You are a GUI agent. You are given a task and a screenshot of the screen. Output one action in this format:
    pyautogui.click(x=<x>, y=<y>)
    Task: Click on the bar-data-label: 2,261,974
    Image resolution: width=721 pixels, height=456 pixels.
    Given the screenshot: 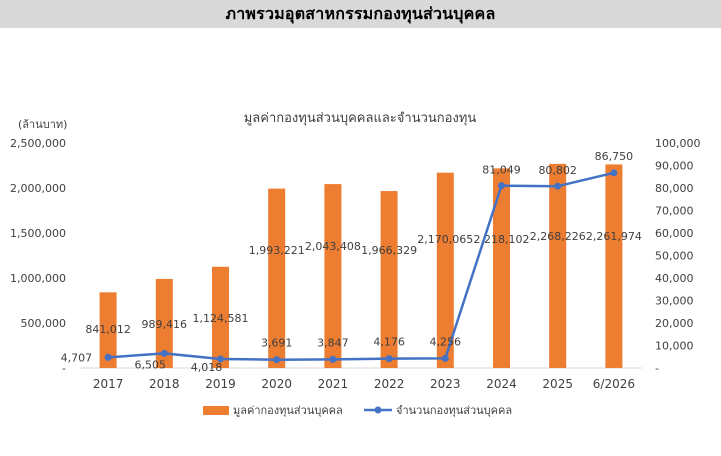 What is the action you would take?
    pyautogui.click(x=614, y=236)
    